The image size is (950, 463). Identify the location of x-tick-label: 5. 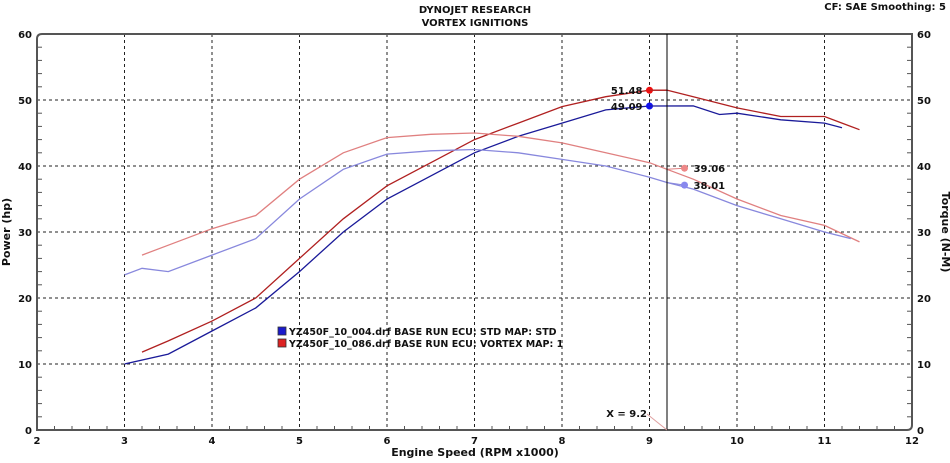
(299, 441).